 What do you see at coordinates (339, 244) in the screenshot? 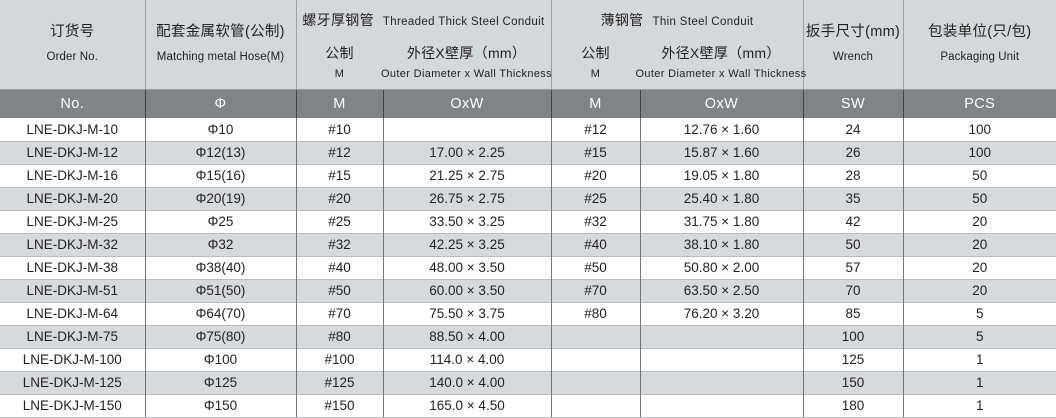
I see `cell-thick-m: #32` at bounding box center [339, 244].